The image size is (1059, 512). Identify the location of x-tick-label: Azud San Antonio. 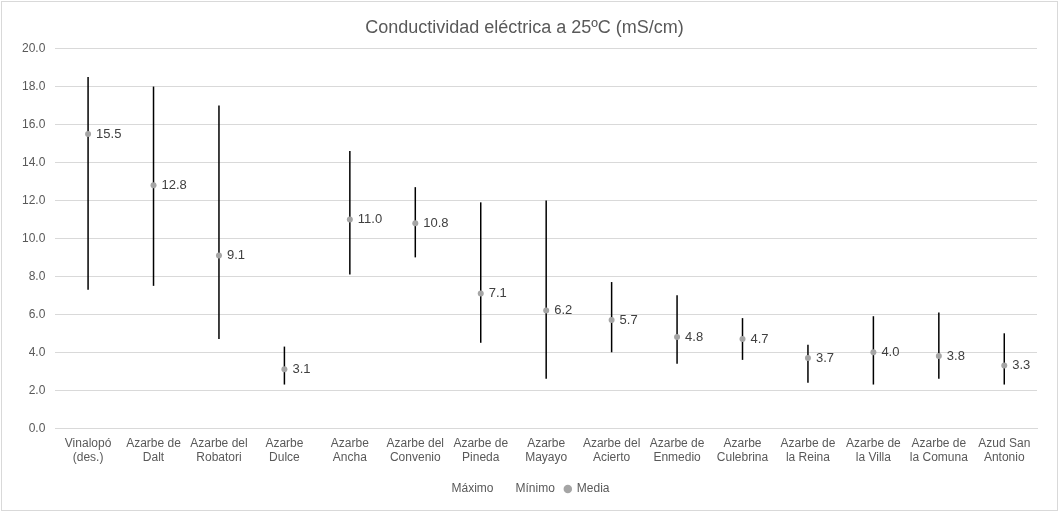
(1004, 450).